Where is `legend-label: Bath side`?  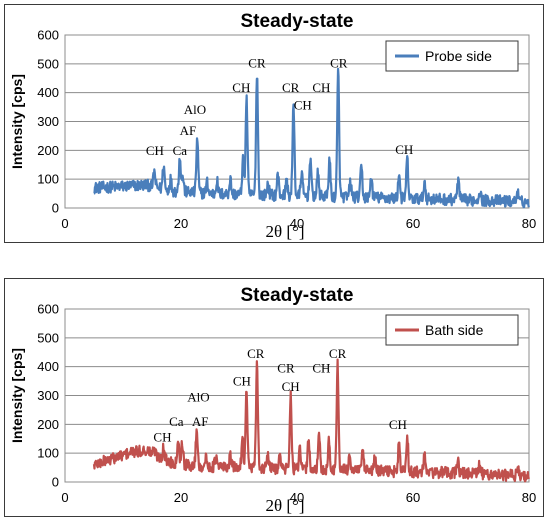
legend-label: Bath side is located at coordinates (454, 330).